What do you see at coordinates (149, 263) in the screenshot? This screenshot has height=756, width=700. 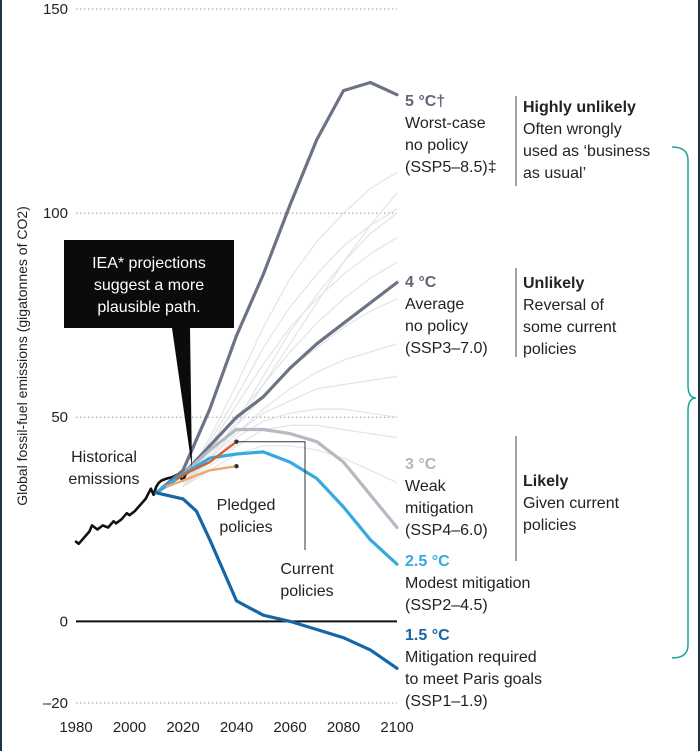 I see `iea-callout-text: IEA* projections` at bounding box center [149, 263].